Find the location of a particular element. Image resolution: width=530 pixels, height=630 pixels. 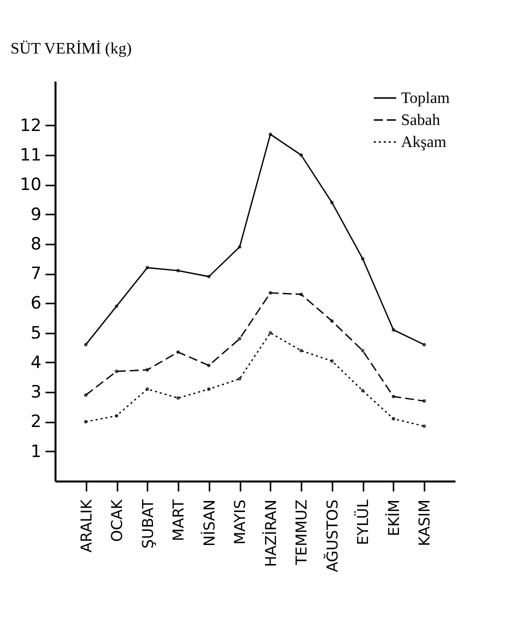

y-tick-label: 3 is located at coordinates (36, 392).